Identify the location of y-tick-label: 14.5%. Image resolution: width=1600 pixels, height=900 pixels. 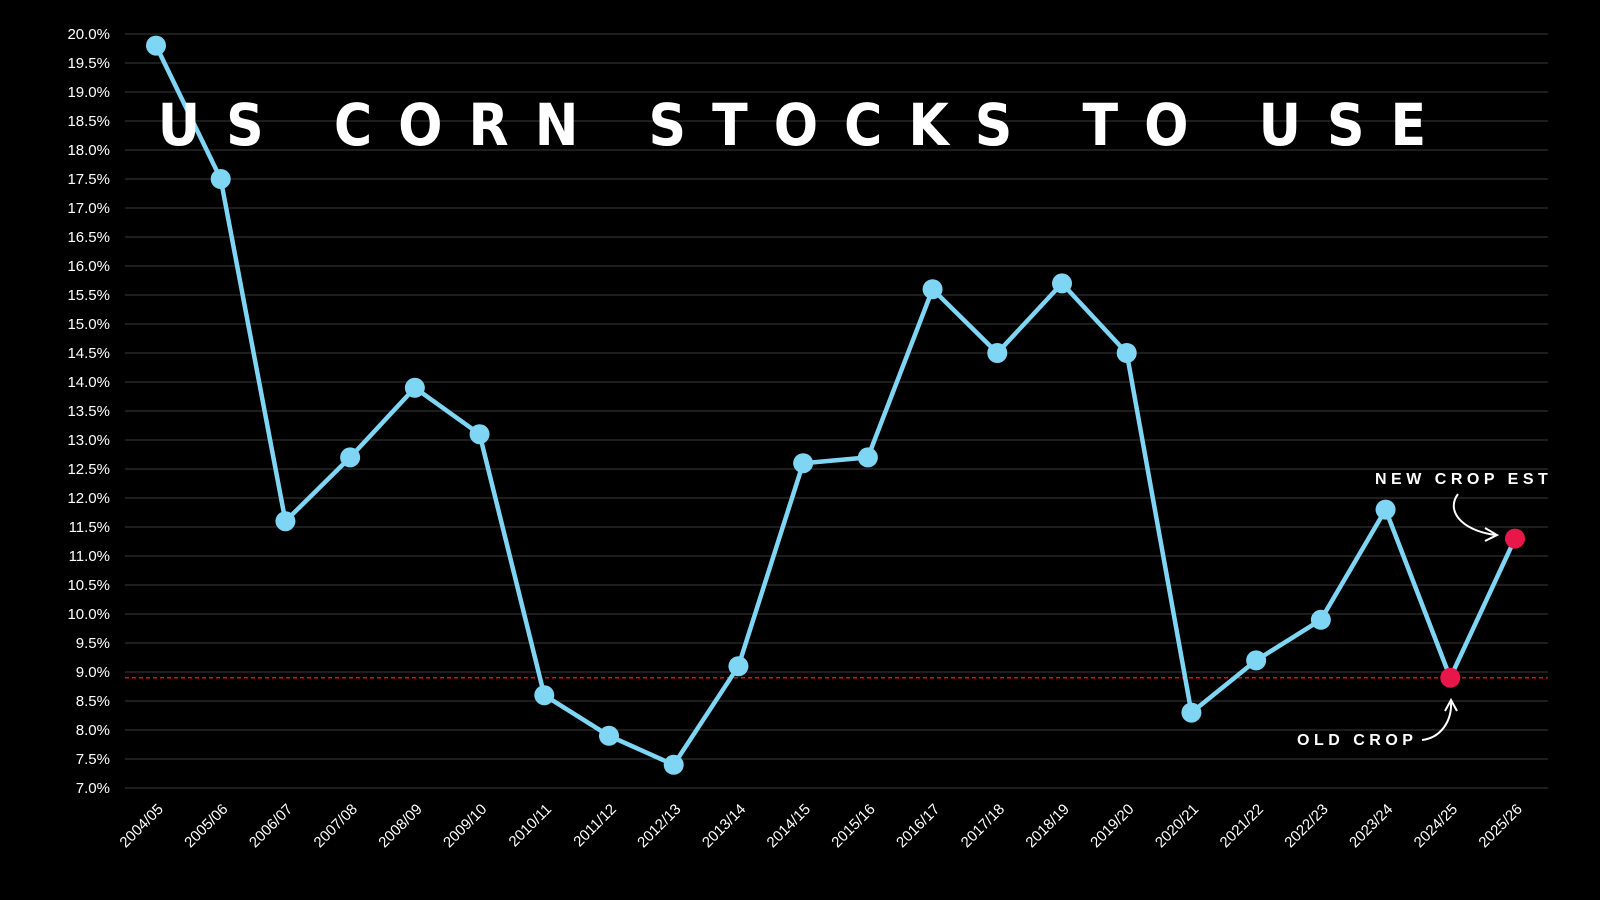
(88, 353).